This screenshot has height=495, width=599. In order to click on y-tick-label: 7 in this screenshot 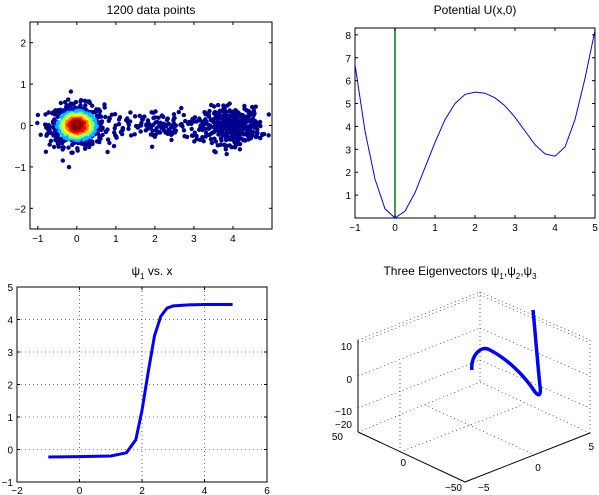, I will do `click(348, 59)`.